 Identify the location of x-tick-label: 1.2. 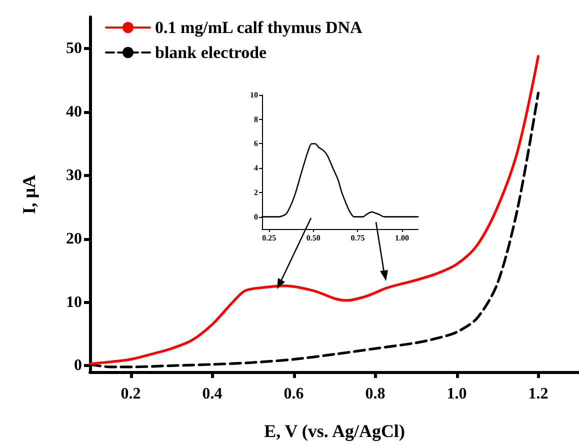
(538, 394).